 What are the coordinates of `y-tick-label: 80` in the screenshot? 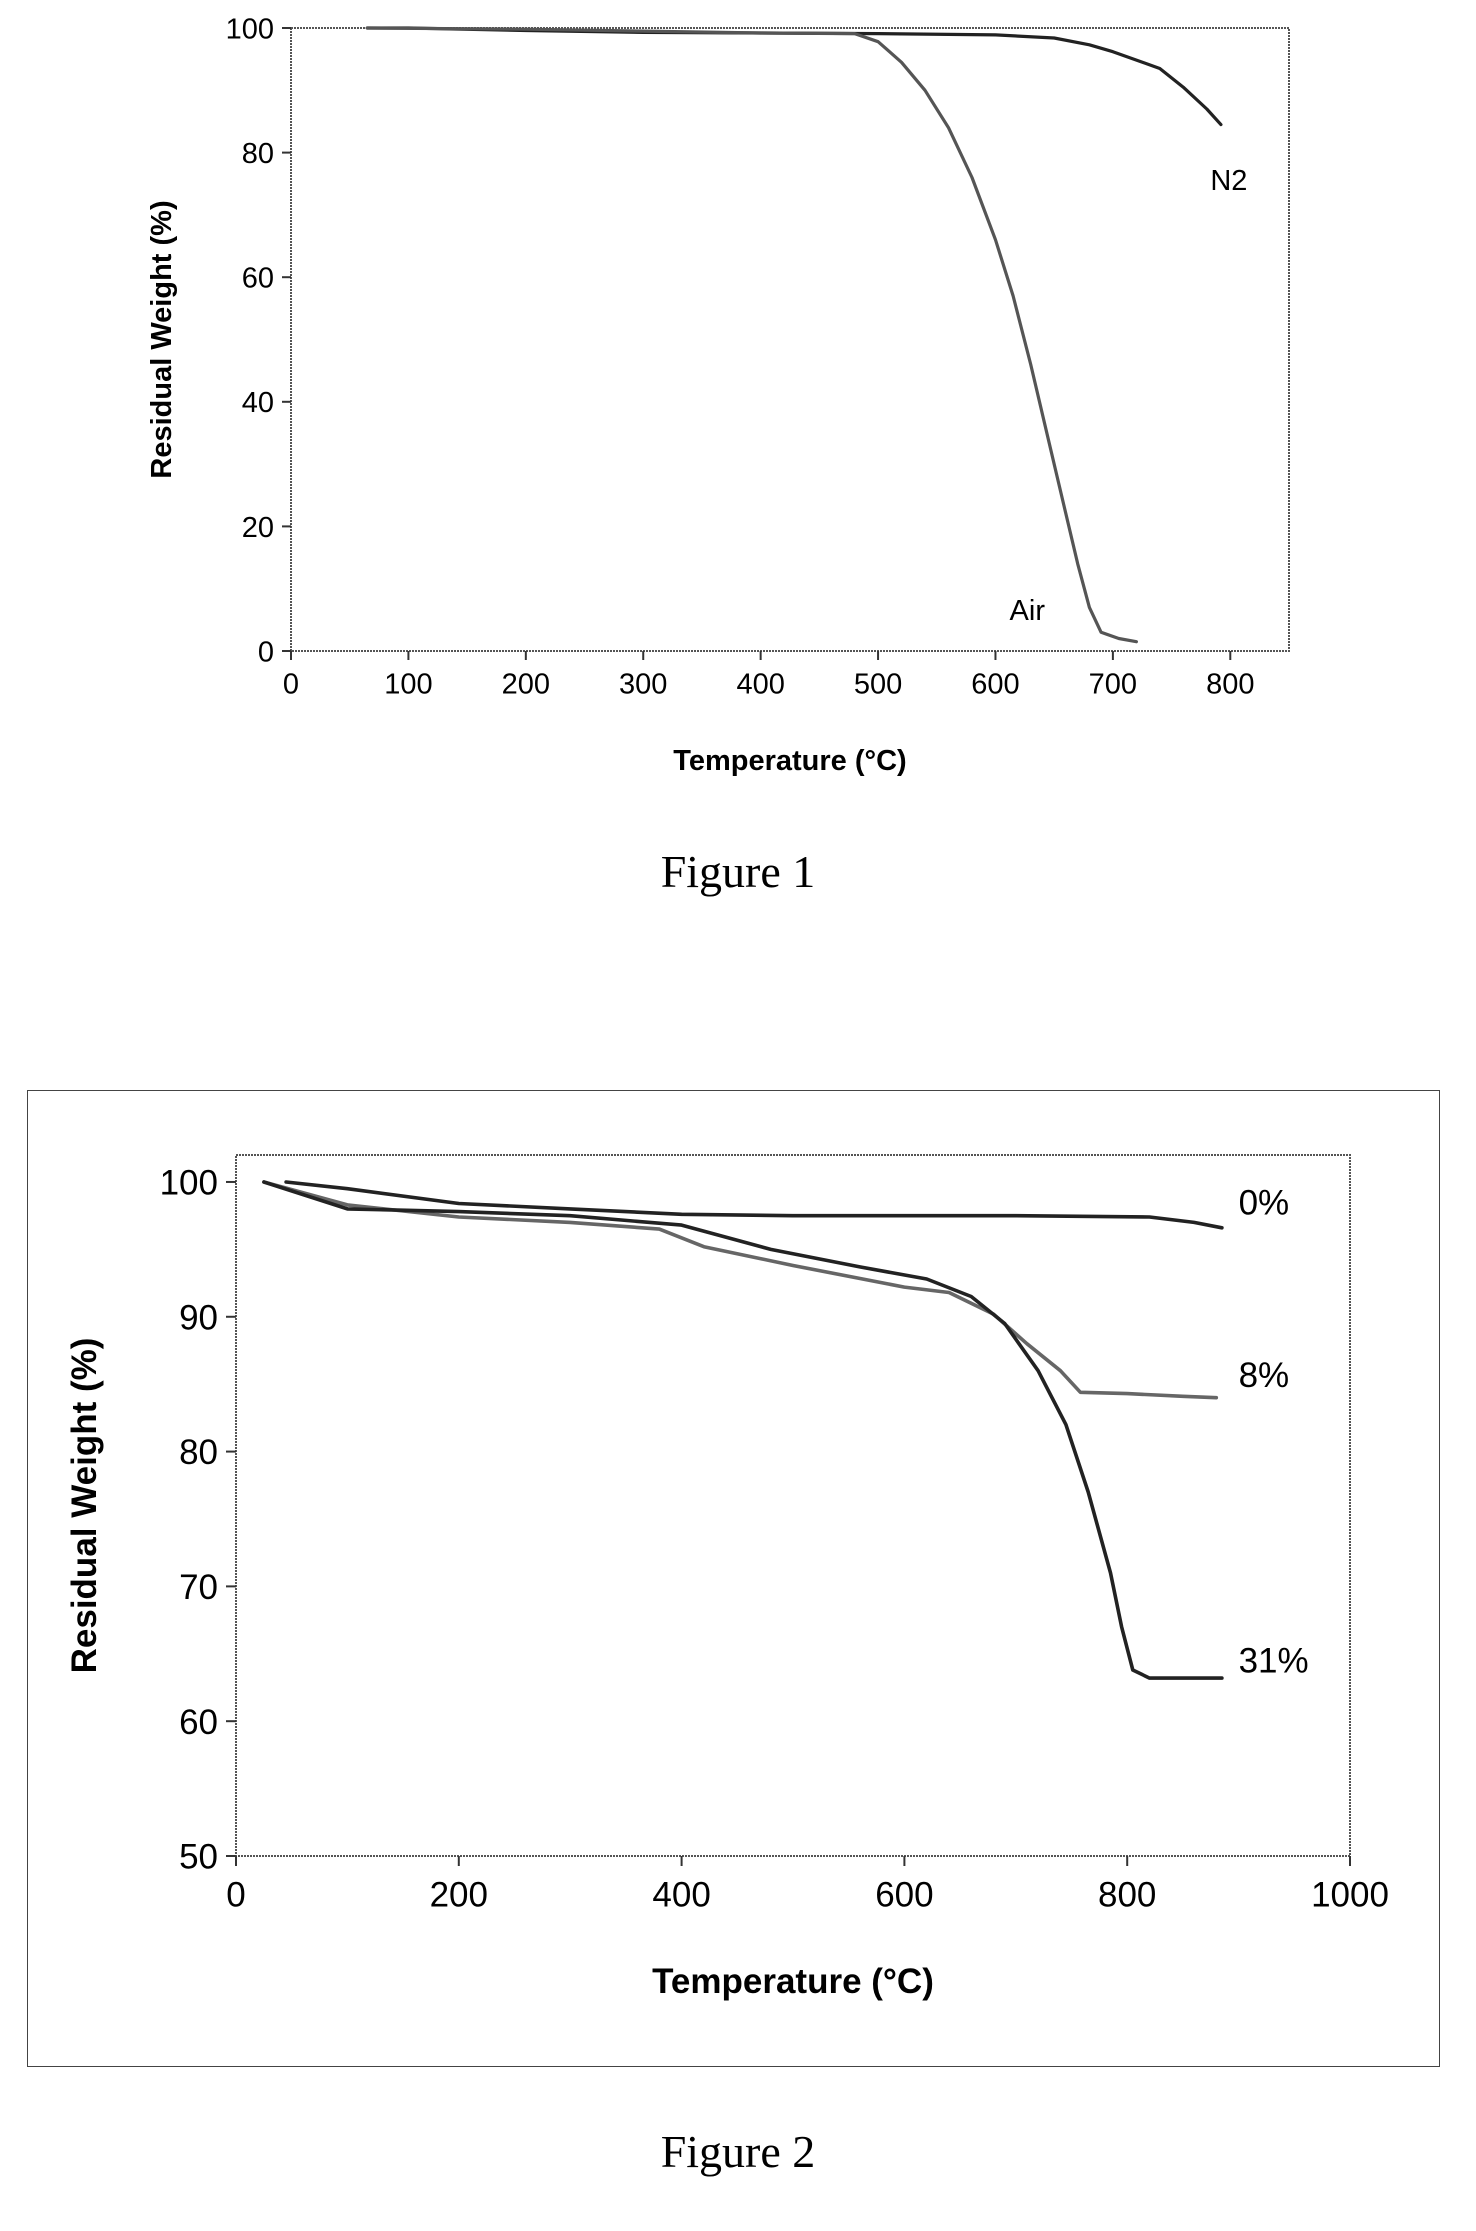 It's located at (198, 1452).